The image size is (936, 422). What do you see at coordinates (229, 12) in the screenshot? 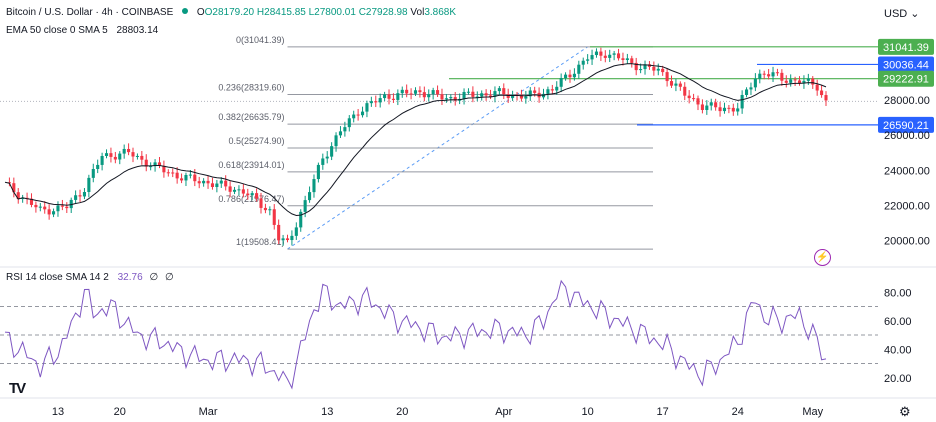
I see `ohlc-open: O28179.20` at bounding box center [229, 12].